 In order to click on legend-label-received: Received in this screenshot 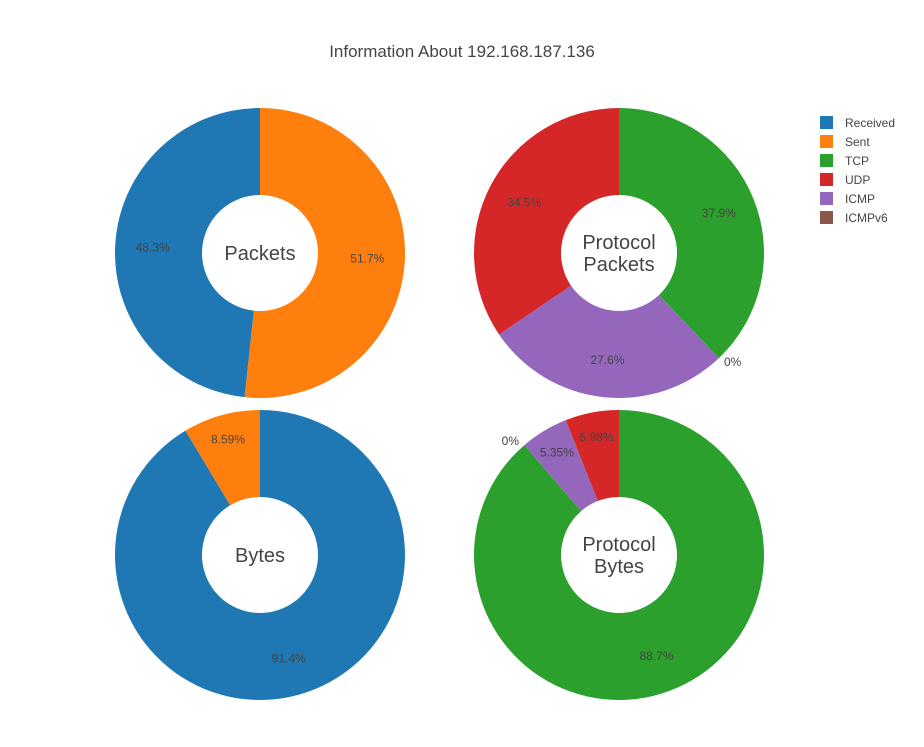, I will do `click(870, 123)`.